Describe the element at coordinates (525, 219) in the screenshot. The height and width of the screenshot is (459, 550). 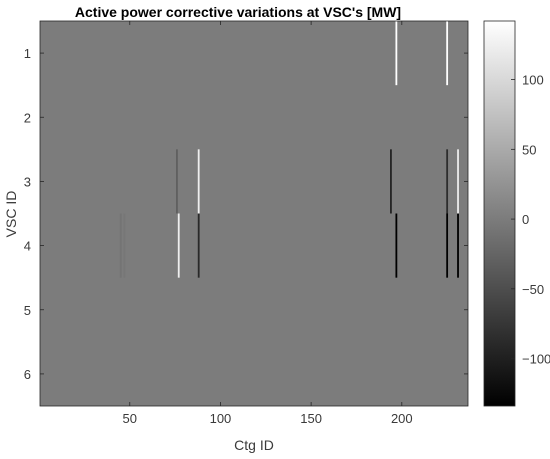
I see `colorbar-tick-label: 0` at that location.